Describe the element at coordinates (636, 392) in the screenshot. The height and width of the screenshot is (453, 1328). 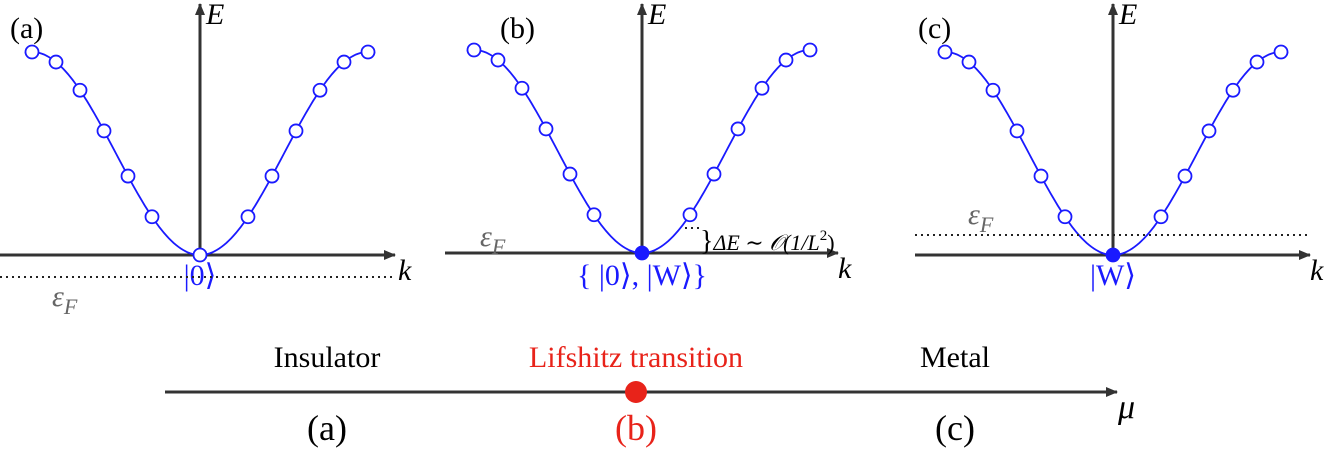
I see `transition-point` at that location.